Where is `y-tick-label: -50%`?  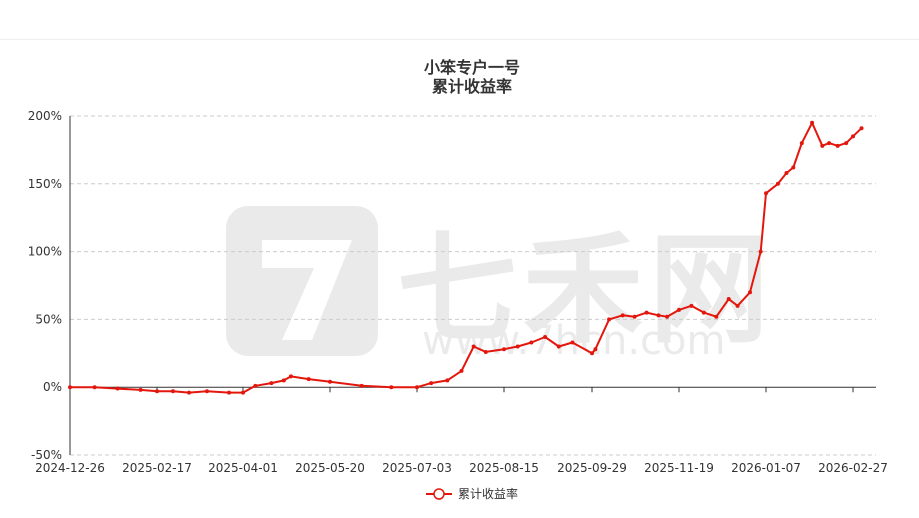 y-tick-label: -50% is located at coordinates (46, 455).